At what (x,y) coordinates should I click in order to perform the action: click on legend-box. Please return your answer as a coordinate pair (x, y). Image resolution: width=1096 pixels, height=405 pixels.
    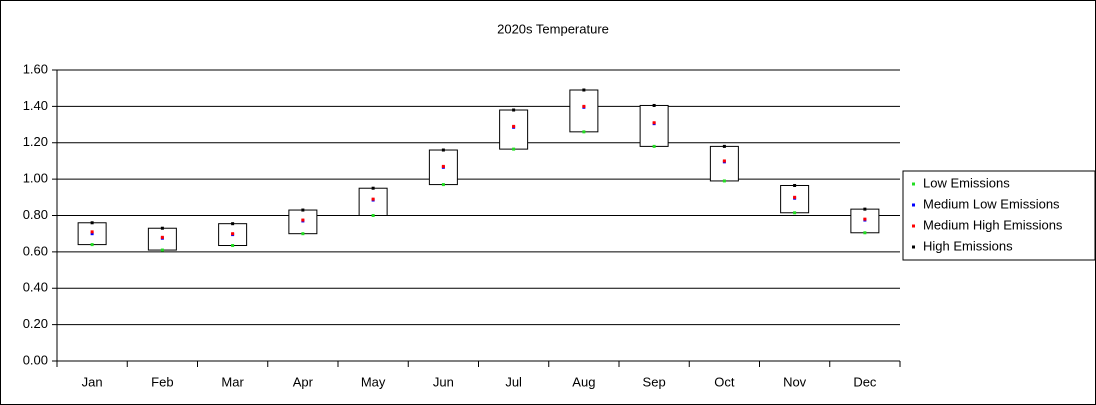
    Looking at the image, I should click on (999, 215).